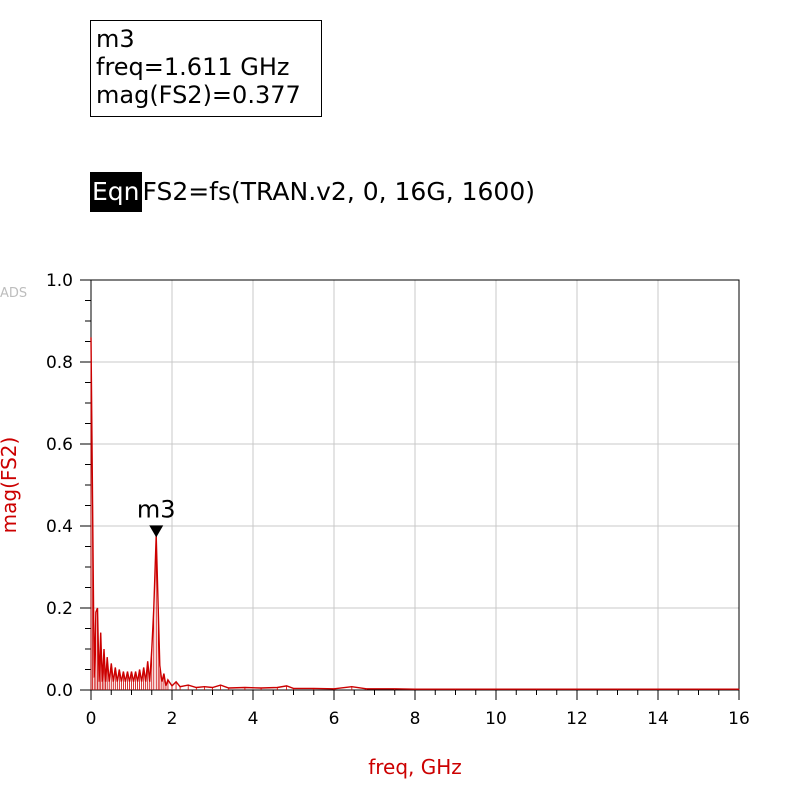  Describe the element at coordinates (115, 39) in the screenshot. I see `marker-name: m3` at that location.